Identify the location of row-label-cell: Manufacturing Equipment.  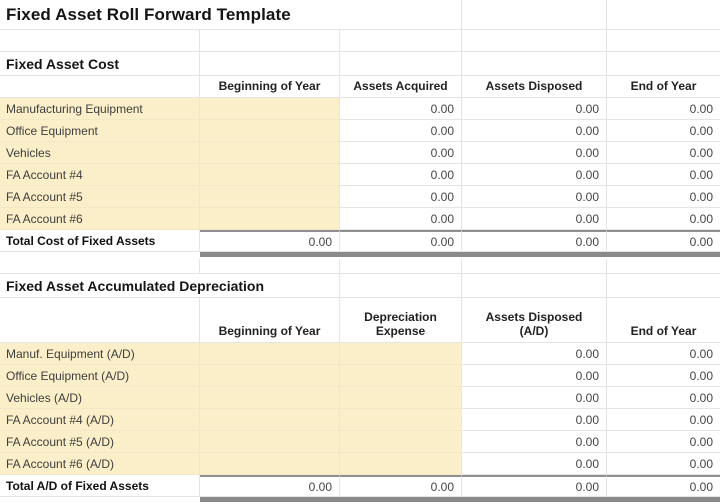
(100, 109).